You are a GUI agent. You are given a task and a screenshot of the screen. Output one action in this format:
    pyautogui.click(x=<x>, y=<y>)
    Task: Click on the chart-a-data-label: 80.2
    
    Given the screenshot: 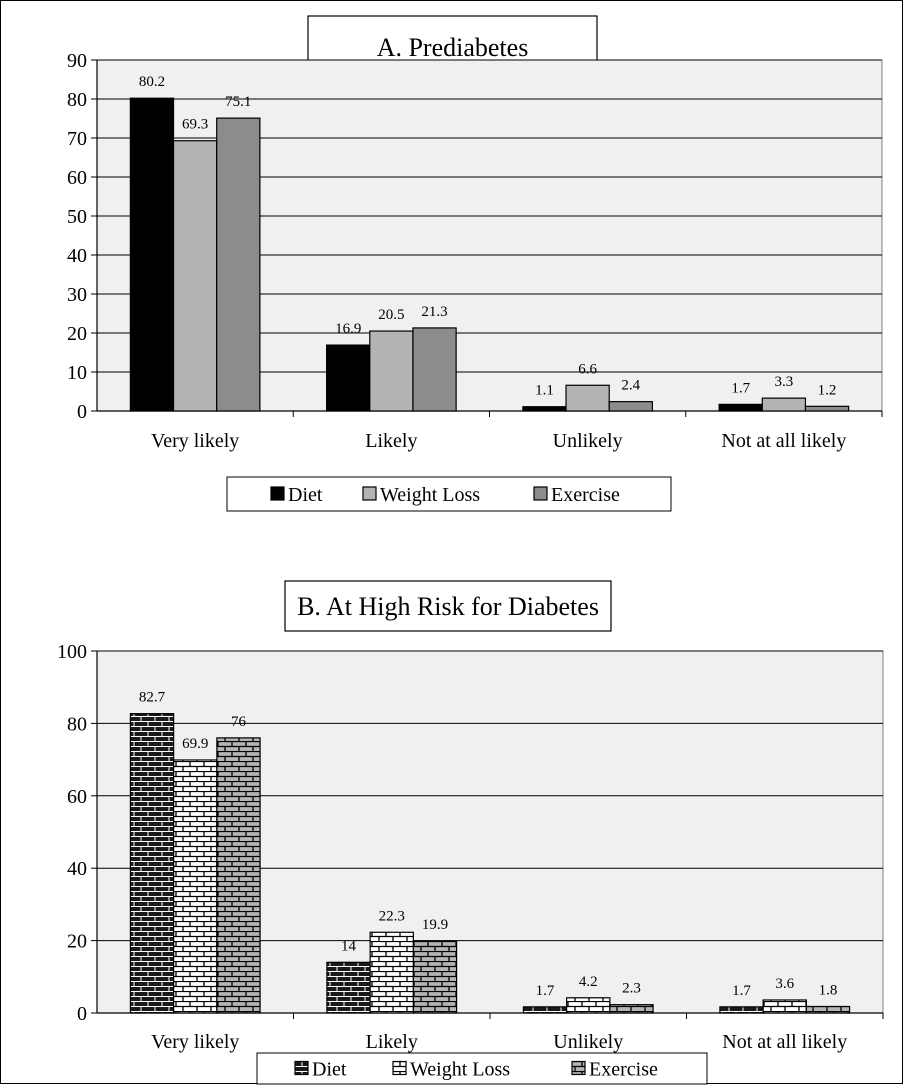 What is the action you would take?
    pyautogui.click(x=152, y=82)
    